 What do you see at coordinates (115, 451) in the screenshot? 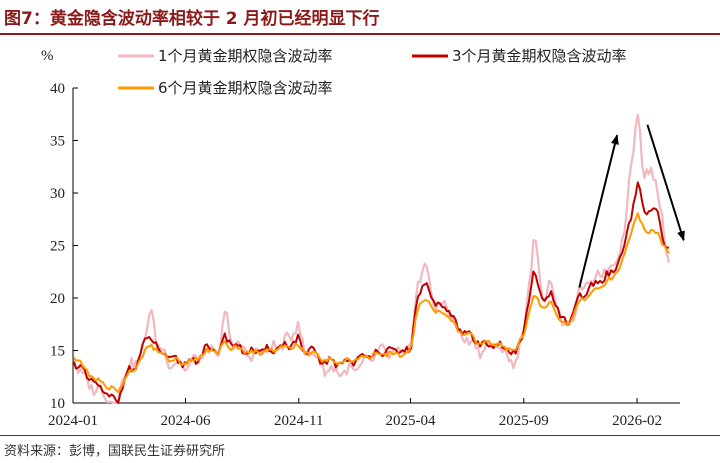
I see `source-note: 资料来源：彭博，国联民生证券研究所` at bounding box center [115, 451].